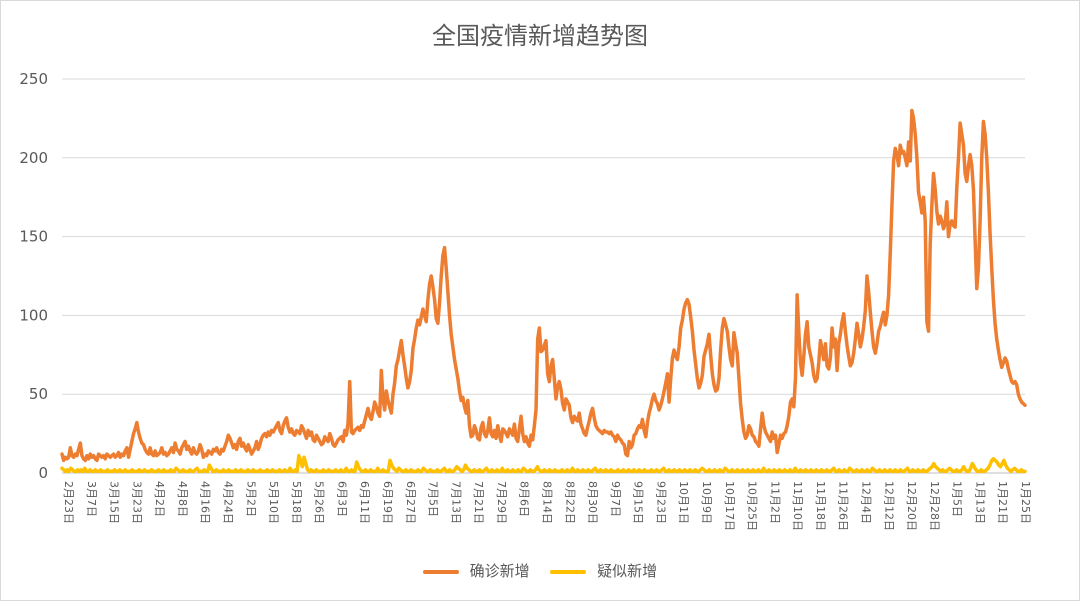 The width and height of the screenshot is (1080, 601). I want to click on x-tick-label: 2月23日, so click(68, 502).